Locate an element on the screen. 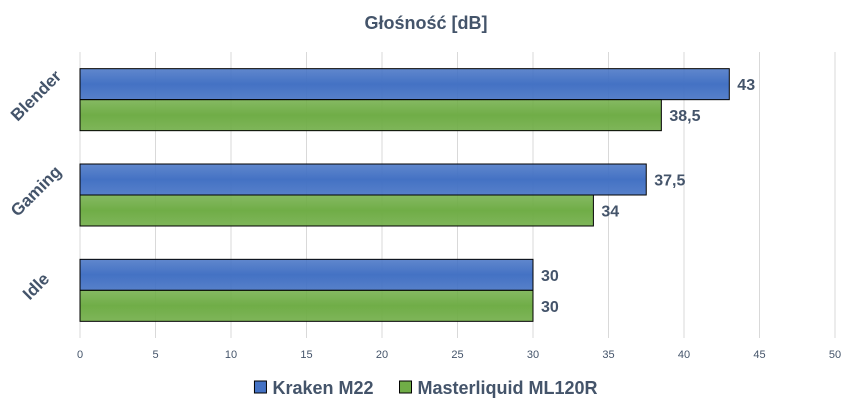 The height and width of the screenshot is (410, 852). x-tick-label: 50 is located at coordinates (835, 355).